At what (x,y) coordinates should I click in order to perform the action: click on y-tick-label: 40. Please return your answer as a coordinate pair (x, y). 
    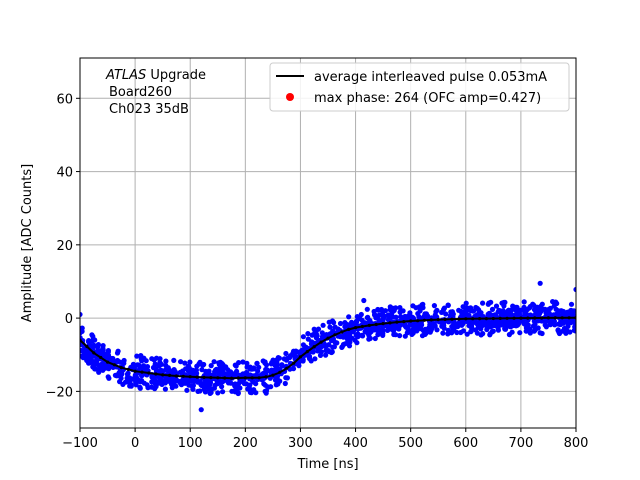
    Looking at the image, I should click on (64, 173).